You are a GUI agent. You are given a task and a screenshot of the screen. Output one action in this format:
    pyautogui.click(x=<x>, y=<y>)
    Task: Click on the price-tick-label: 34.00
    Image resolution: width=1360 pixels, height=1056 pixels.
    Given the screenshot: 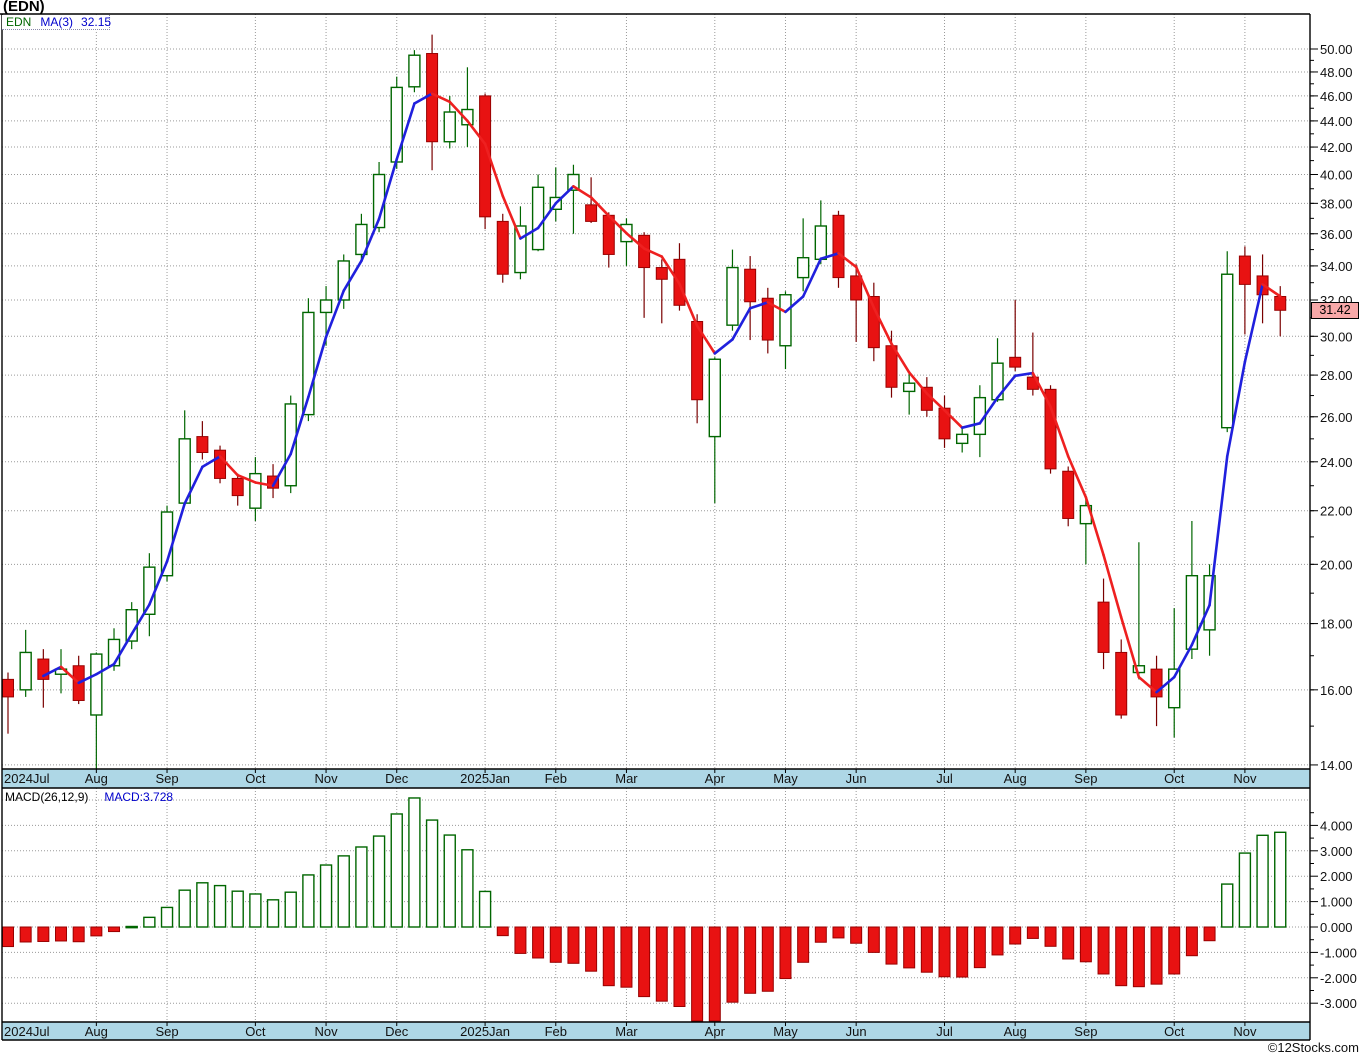 What is the action you would take?
    pyautogui.click(x=1336, y=266)
    